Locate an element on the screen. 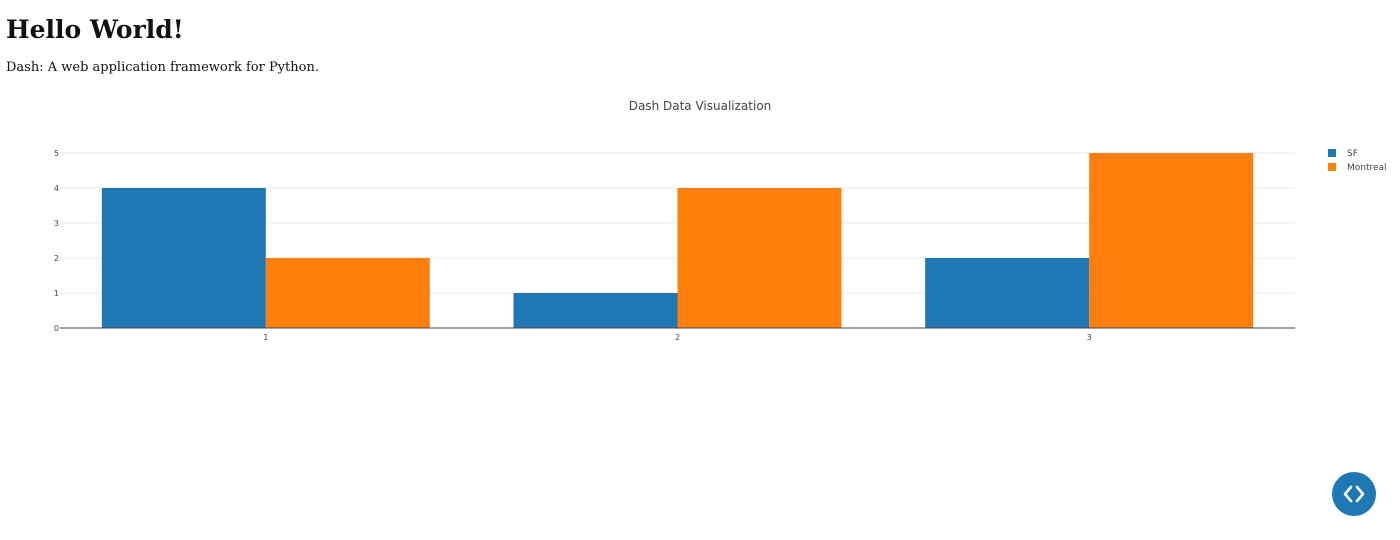 The height and width of the screenshot is (540, 1400). chart-title: Dash Data Visualization is located at coordinates (700, 106).